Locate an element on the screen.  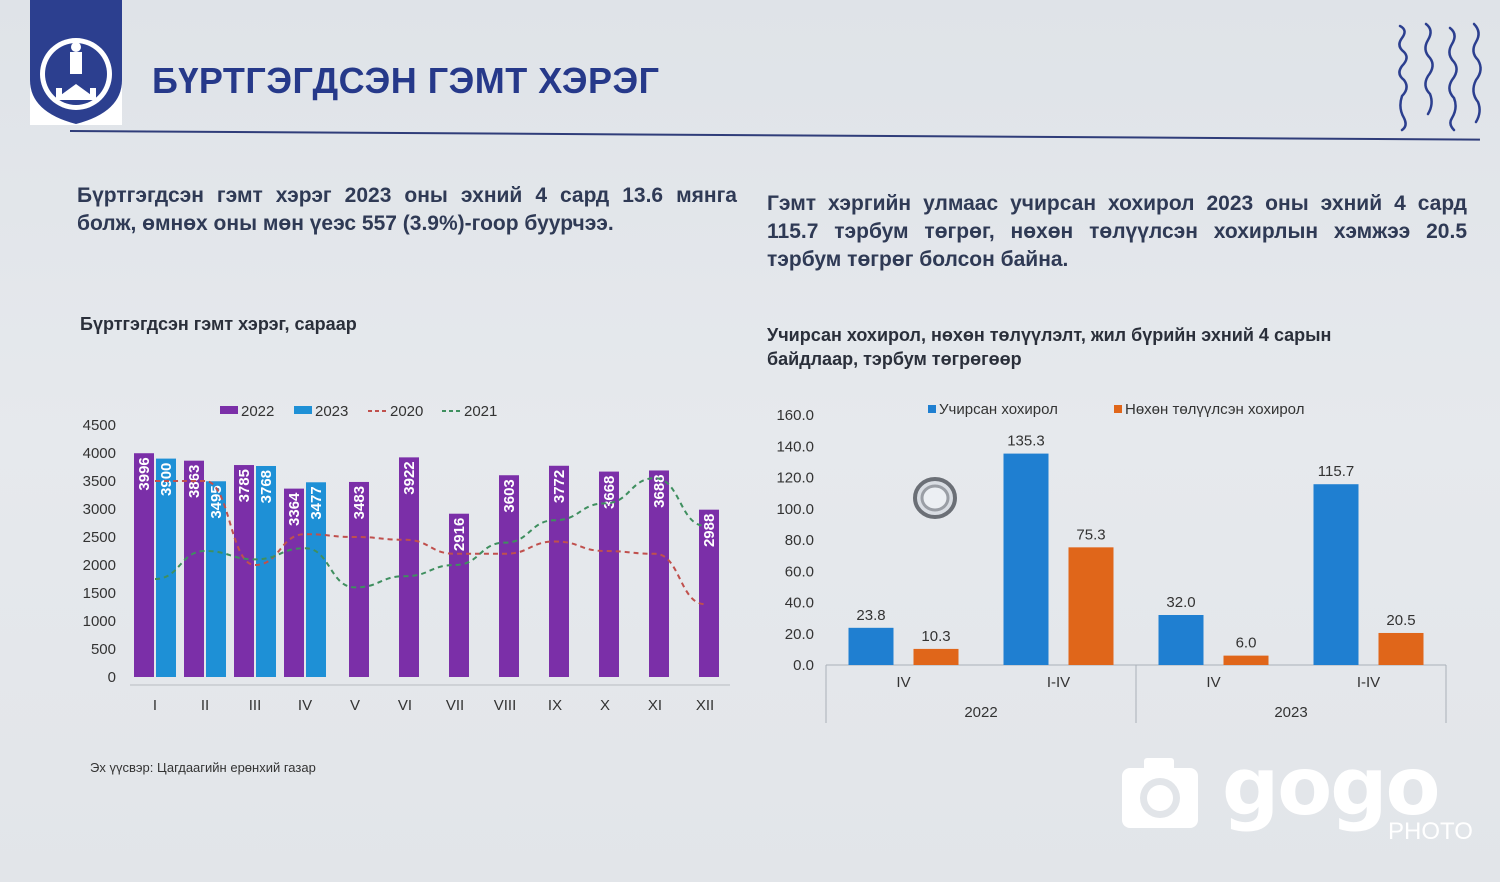
title-divider is located at coordinates (774, 135).